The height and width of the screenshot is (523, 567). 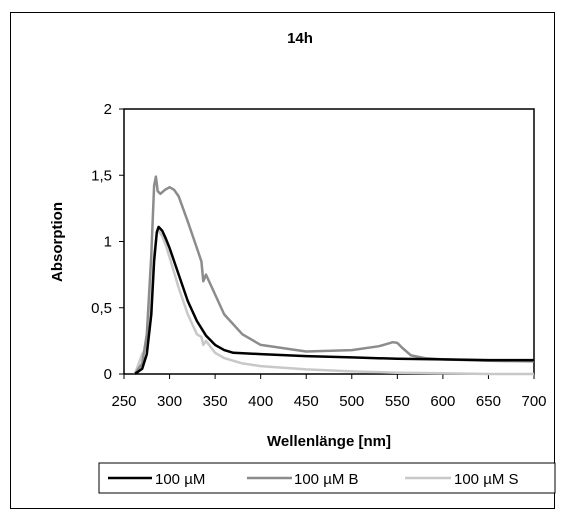 What do you see at coordinates (533, 401) in the screenshot?
I see `x-tick-label: 700` at bounding box center [533, 401].